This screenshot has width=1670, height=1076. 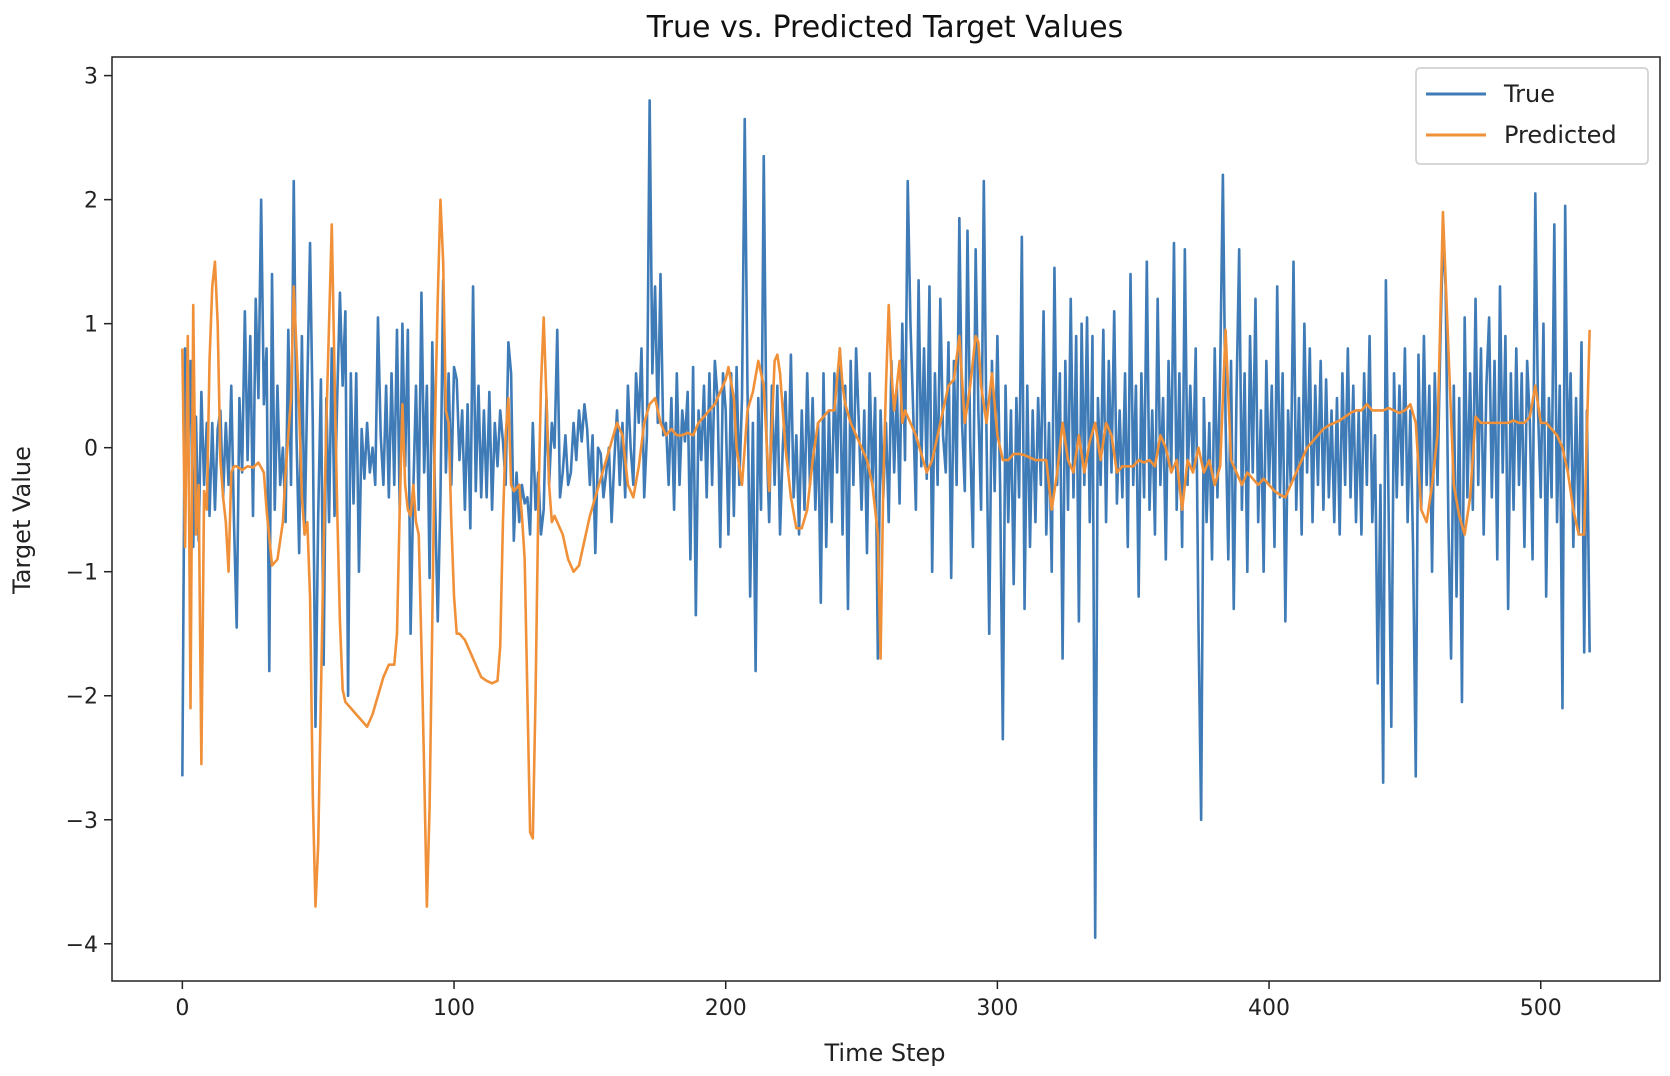 What do you see at coordinates (884, 27) in the screenshot?
I see `chart-title: True vs. Predicted Target Values` at bounding box center [884, 27].